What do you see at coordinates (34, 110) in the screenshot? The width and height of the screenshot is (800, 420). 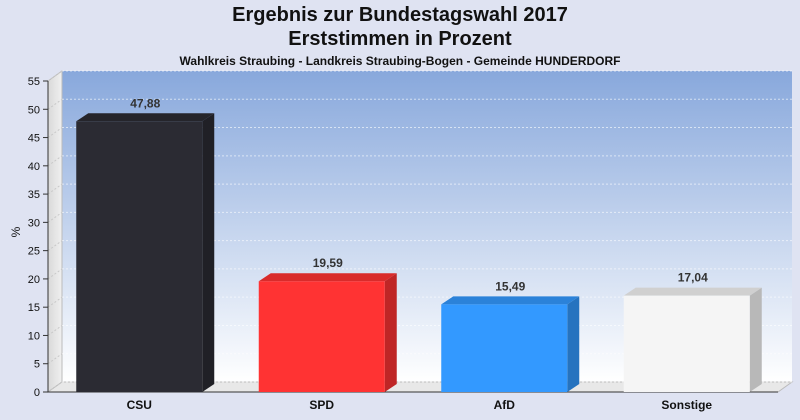 I see `y-tick-label: 50` at bounding box center [34, 110].